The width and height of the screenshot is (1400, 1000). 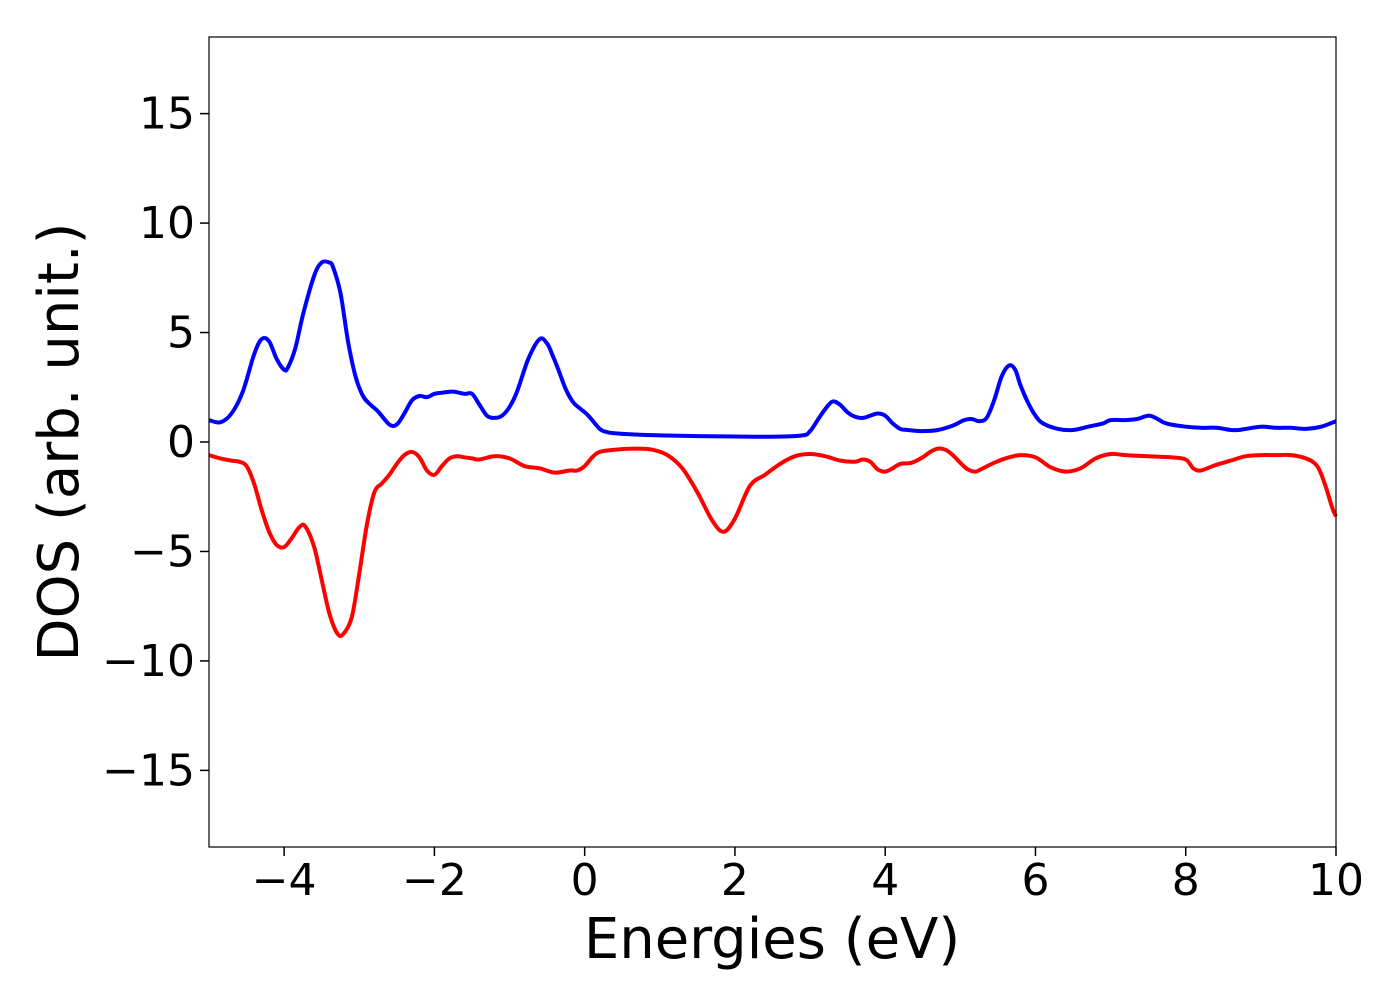 I want to click on y-tick-label: 15, so click(x=167, y=114).